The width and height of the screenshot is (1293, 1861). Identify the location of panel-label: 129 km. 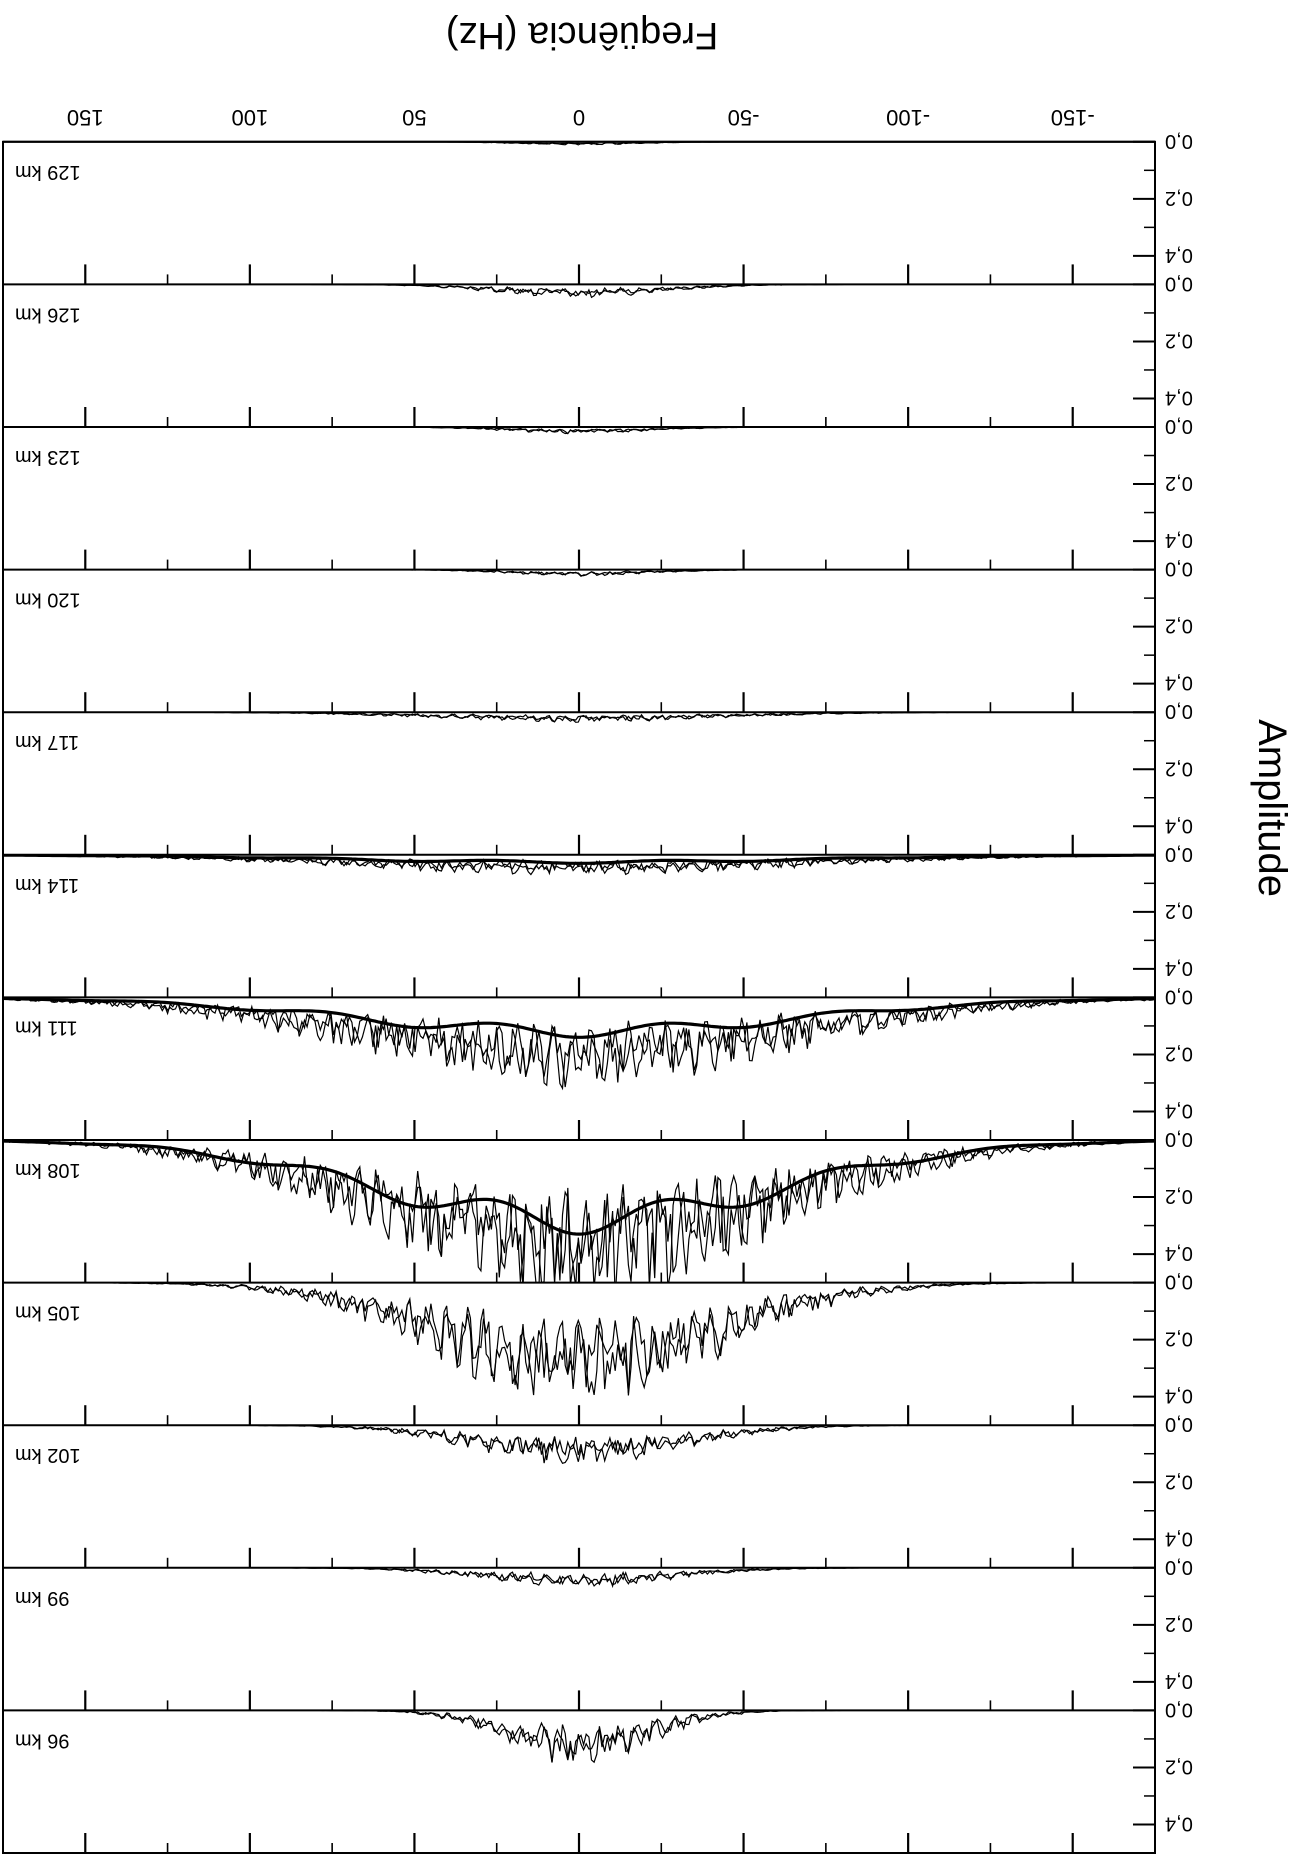
(48, 172).